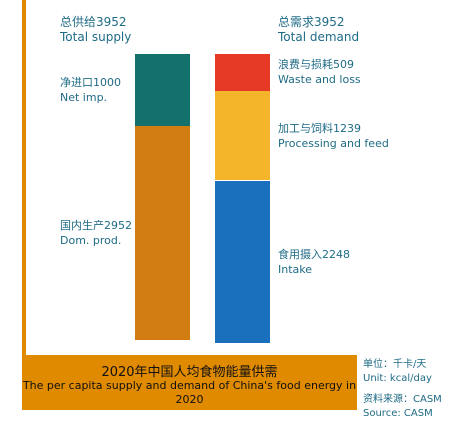  Describe the element at coordinates (295, 269) in the screenshot. I see `demand-segment-2-label-en: Intake` at that location.